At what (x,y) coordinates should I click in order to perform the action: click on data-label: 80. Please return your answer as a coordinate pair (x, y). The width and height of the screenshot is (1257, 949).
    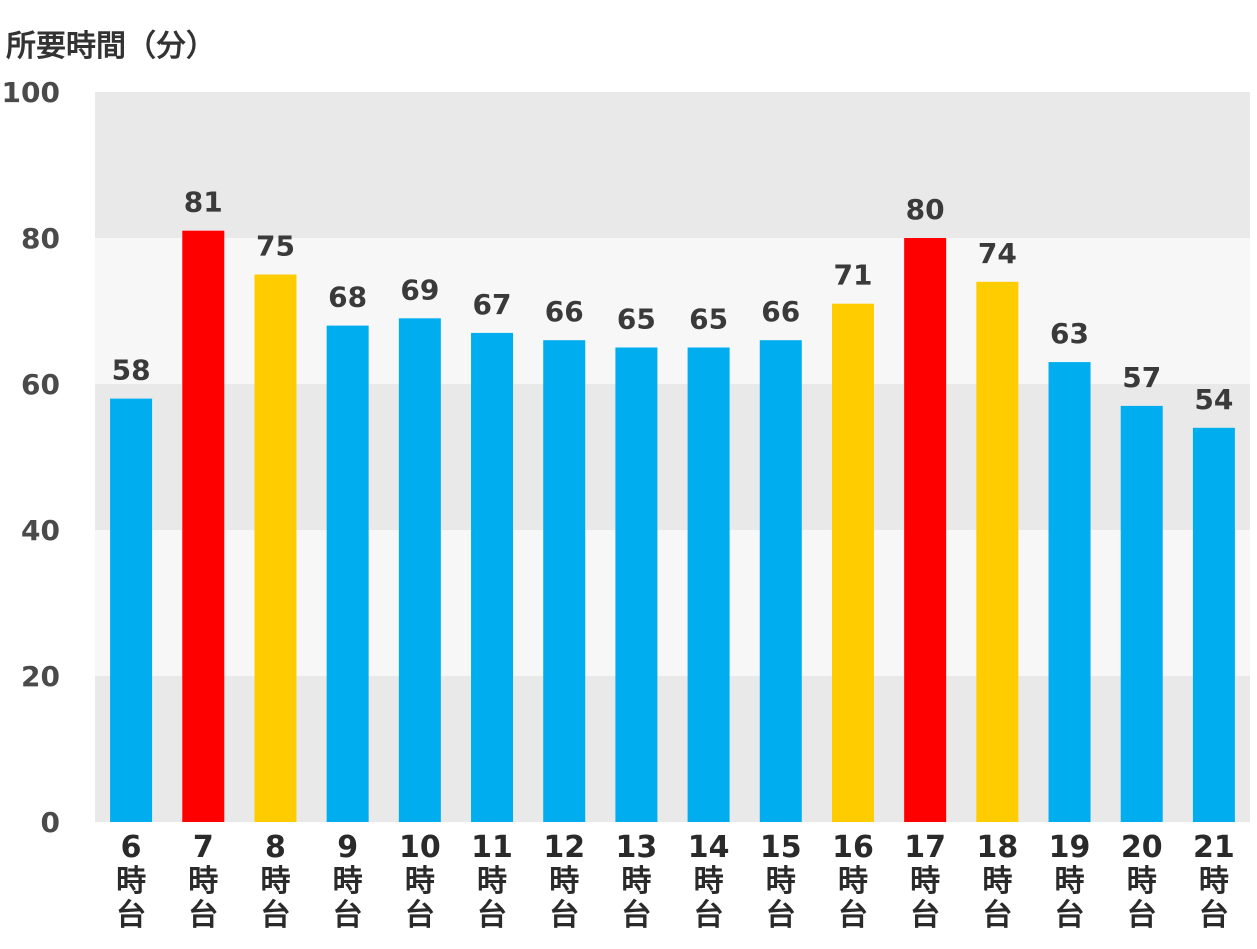
    Looking at the image, I should click on (925, 209).